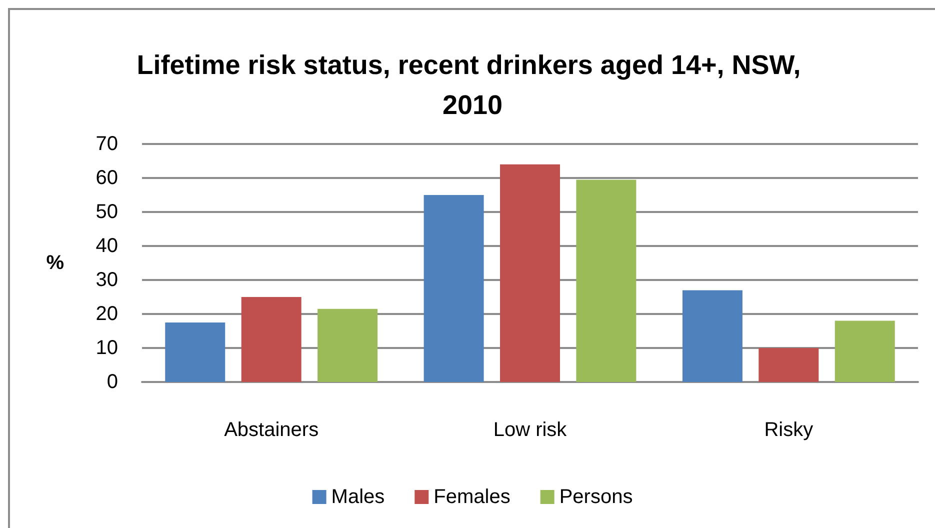 The width and height of the screenshot is (935, 528). Describe the element at coordinates (55, 263) in the screenshot. I see `y-axis-title: %` at that location.